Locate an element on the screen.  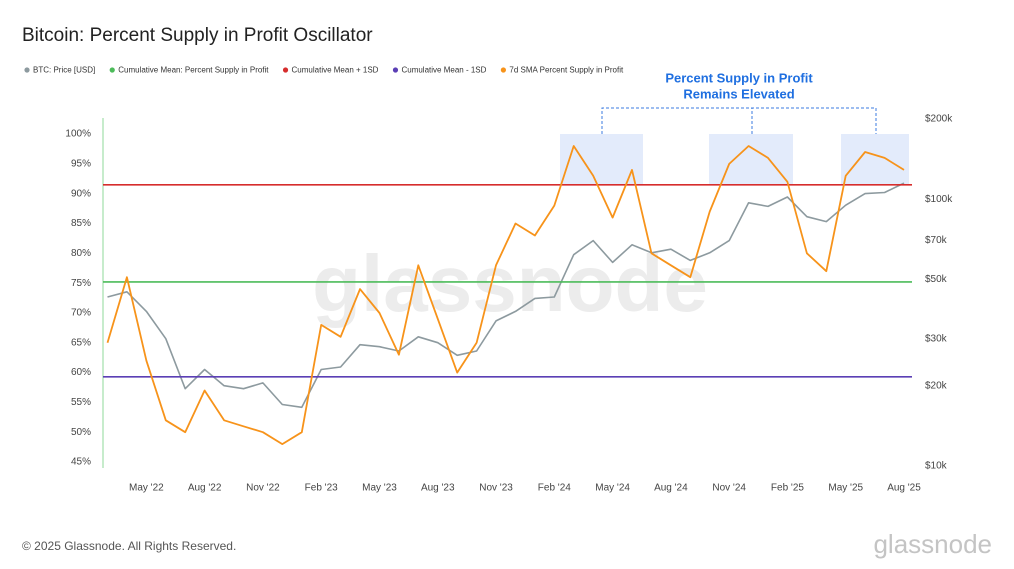
y-tick-label: 95% is located at coordinates (81, 164).